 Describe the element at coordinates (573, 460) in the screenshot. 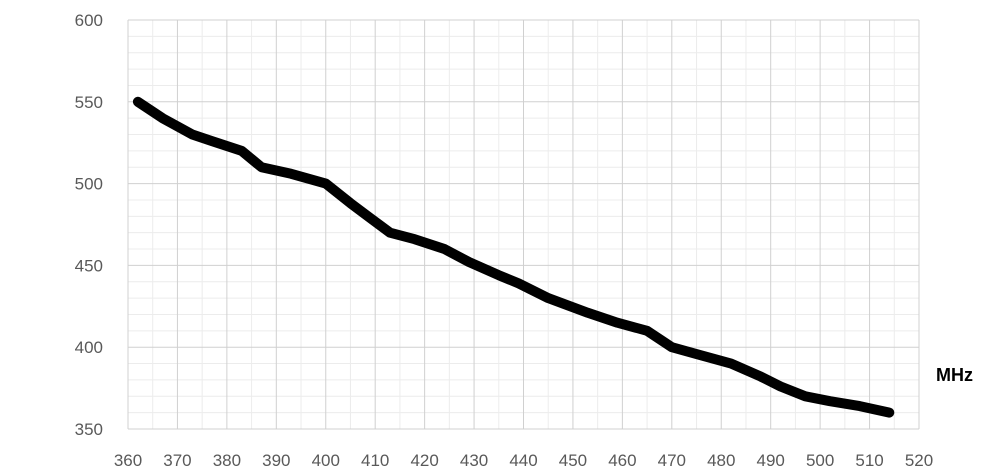

I see `x-tick-label: 450` at that location.